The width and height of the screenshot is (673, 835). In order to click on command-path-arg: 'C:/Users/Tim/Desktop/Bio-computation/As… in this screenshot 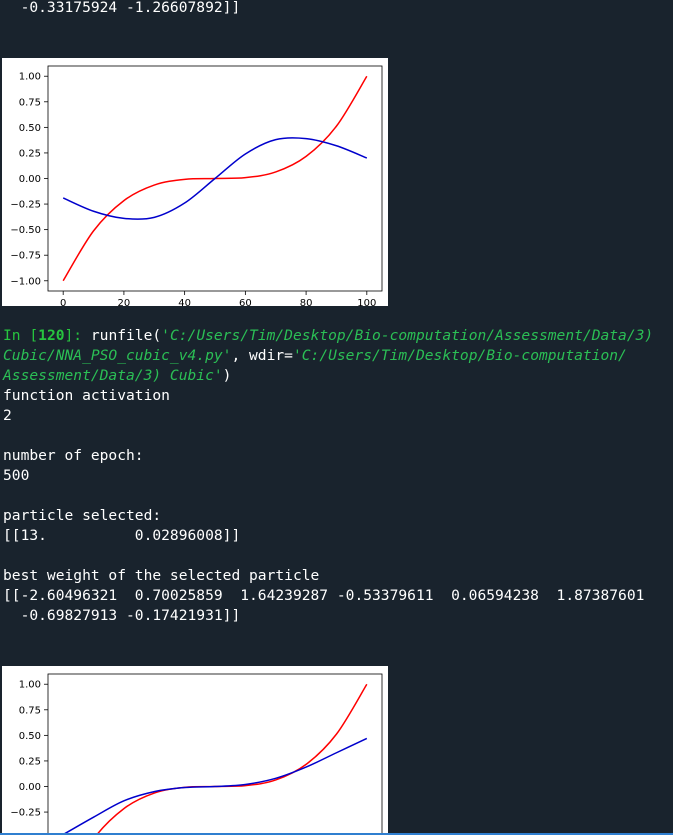, I will do `click(407, 335)`.